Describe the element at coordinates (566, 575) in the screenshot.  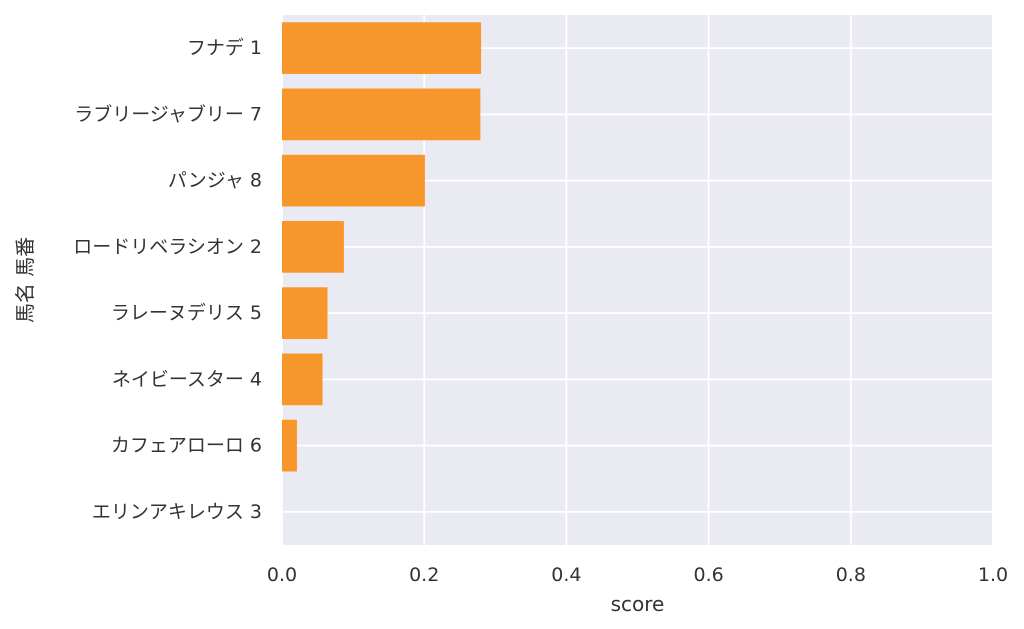
I see `x-tick-label: 0.4` at that location.